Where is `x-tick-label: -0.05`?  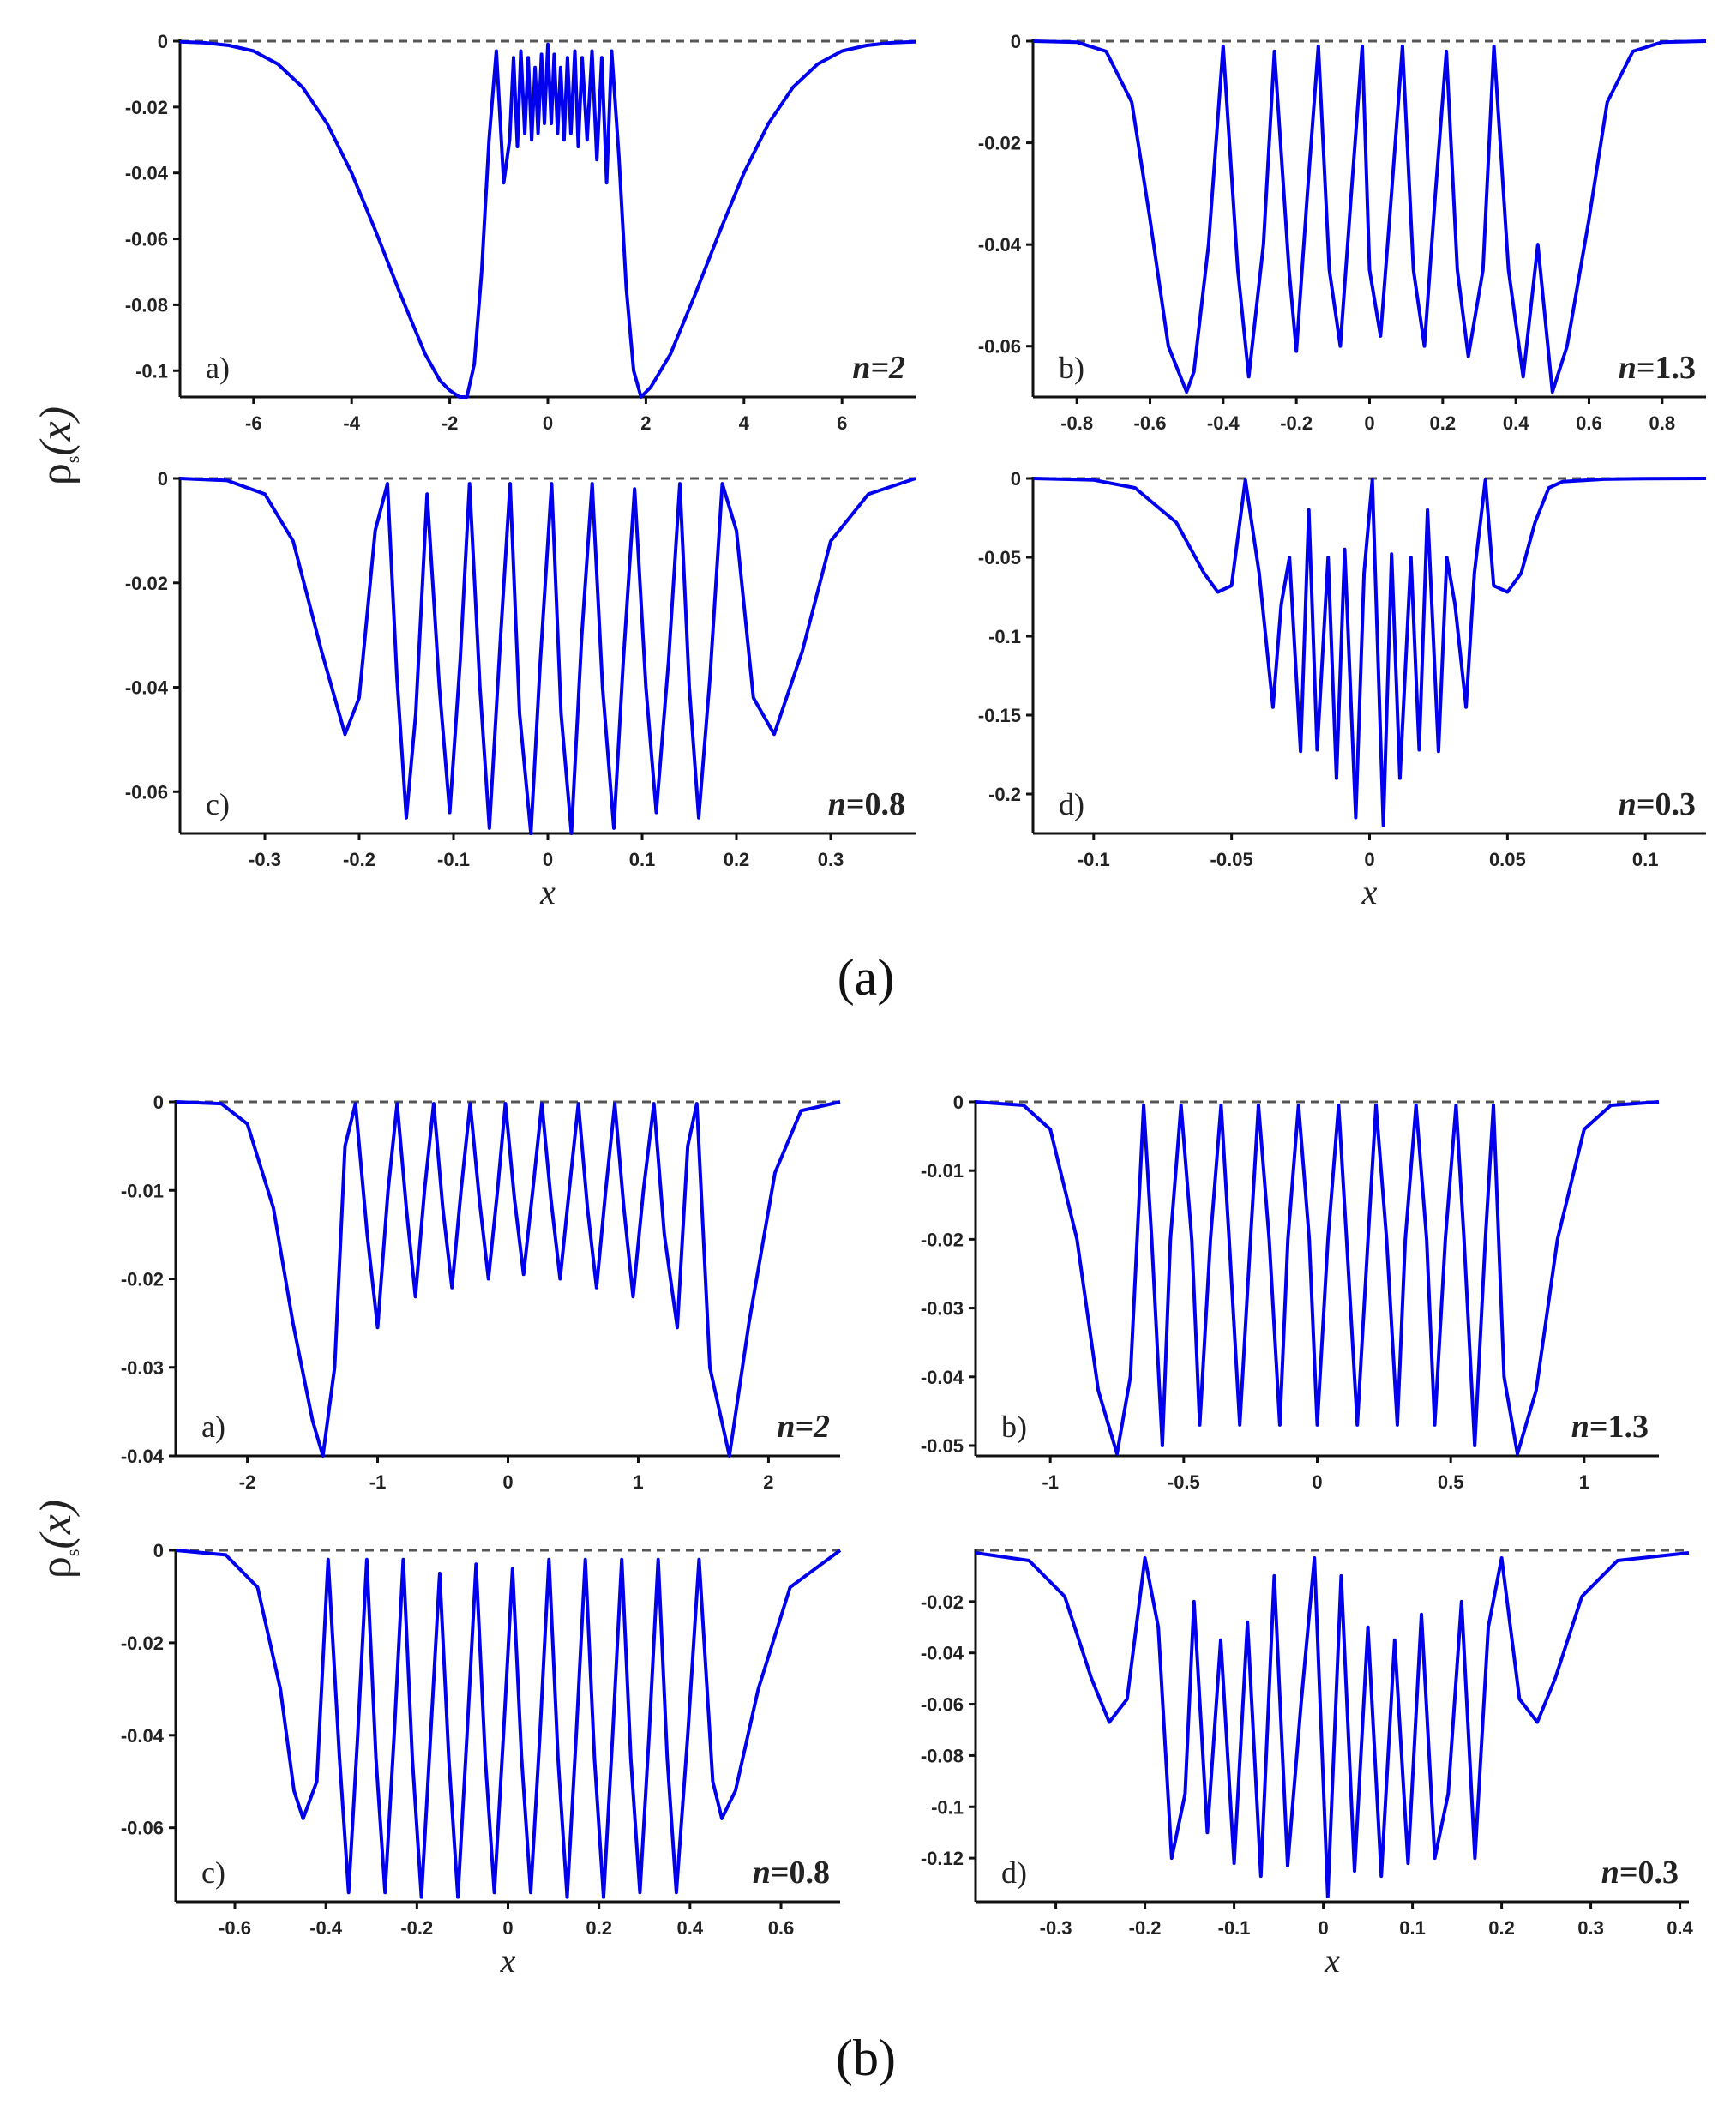
x-tick-label: -0.05 is located at coordinates (1231, 860).